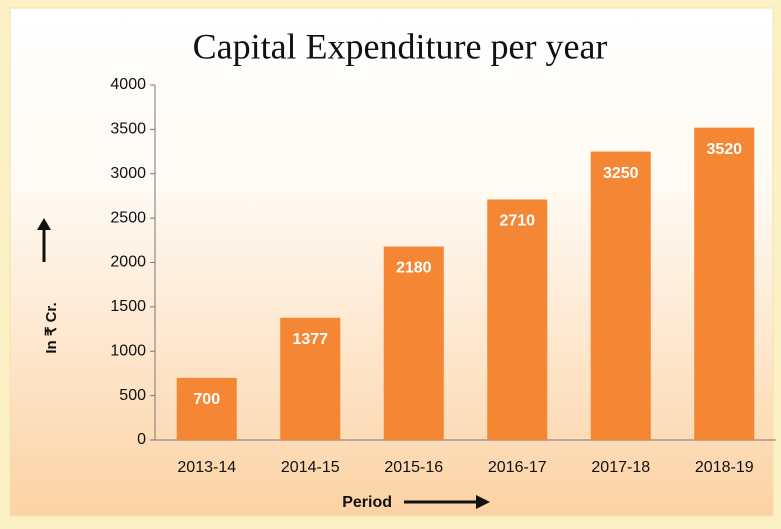  Describe the element at coordinates (517, 221) in the screenshot. I see `data-label: 2710` at that location.